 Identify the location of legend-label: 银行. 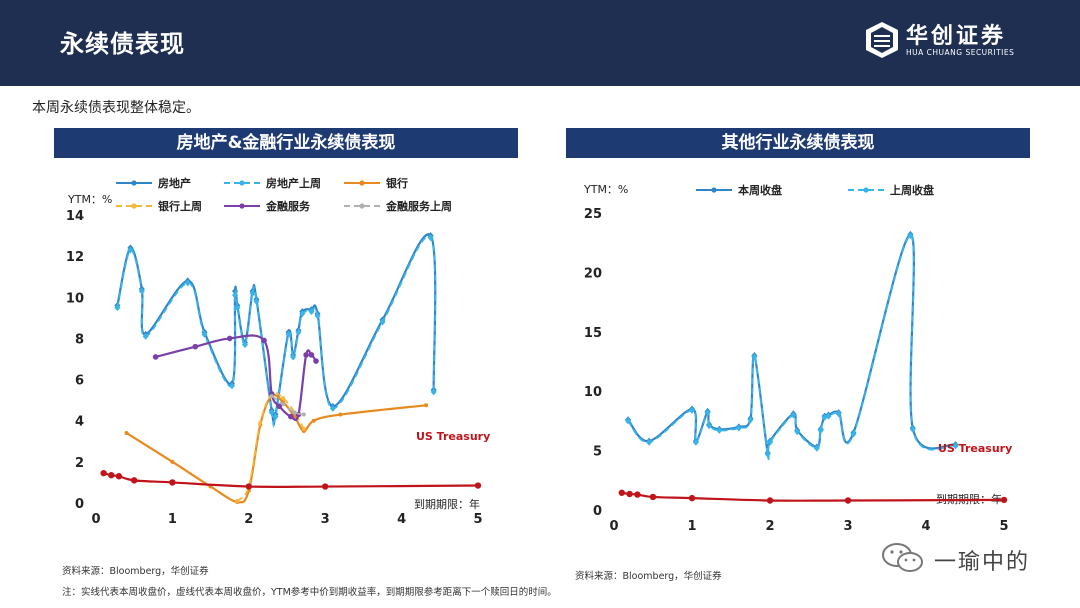
(397, 183).